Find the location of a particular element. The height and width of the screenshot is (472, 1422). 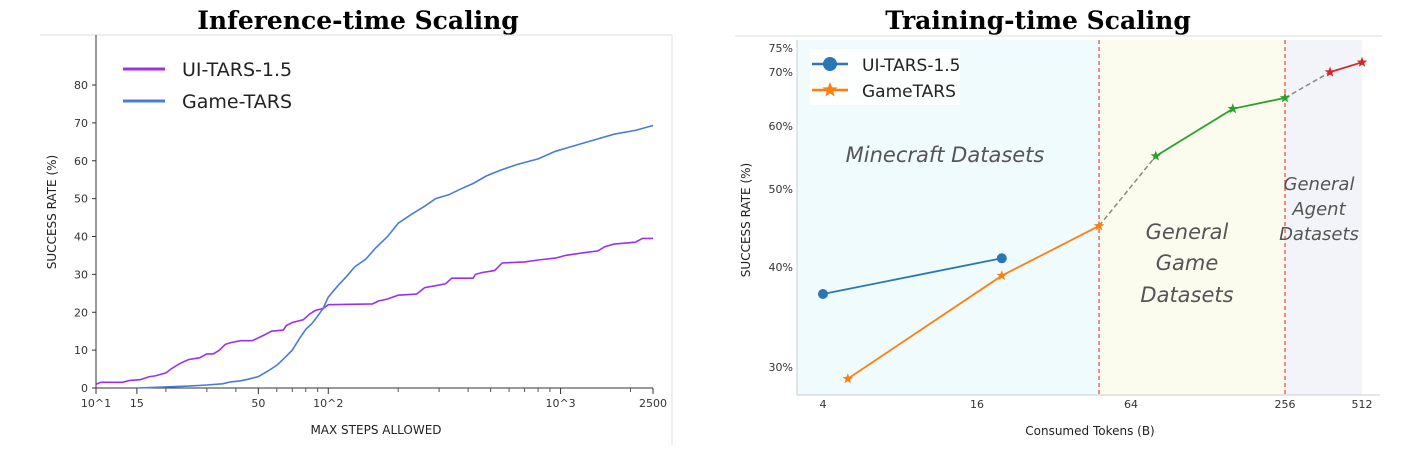

x-tick-label: 64 is located at coordinates (1131, 404).